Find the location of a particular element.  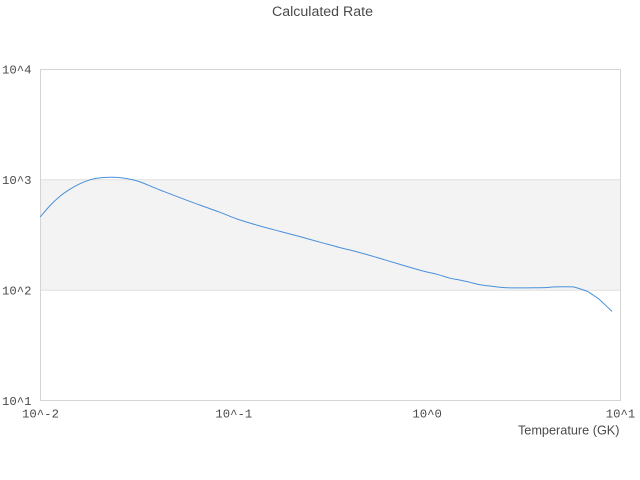

svg-text: 10^-2 is located at coordinates (40, 415).